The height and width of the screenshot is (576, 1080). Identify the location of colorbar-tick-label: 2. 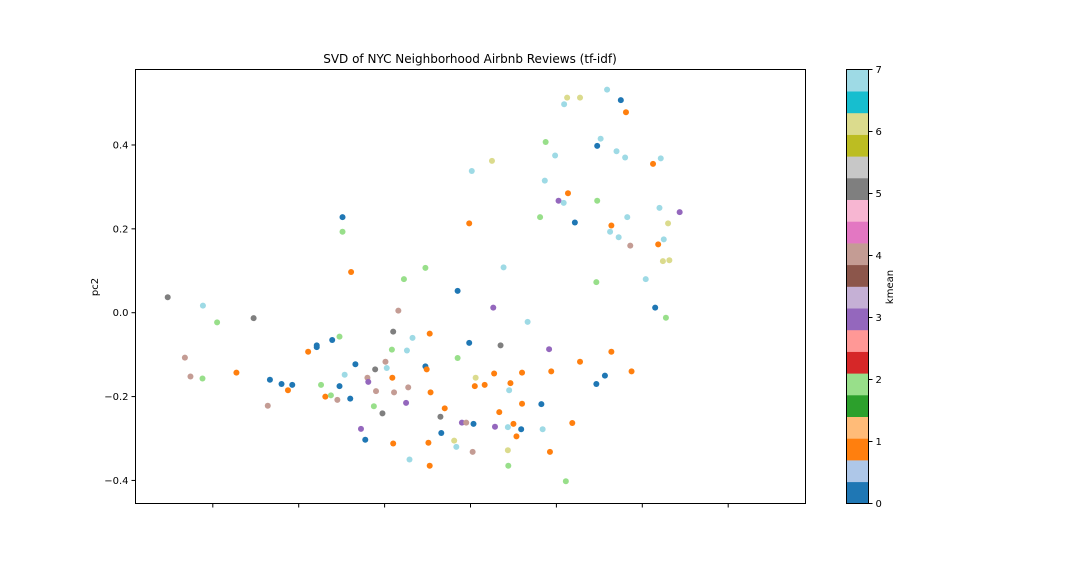
(879, 380).